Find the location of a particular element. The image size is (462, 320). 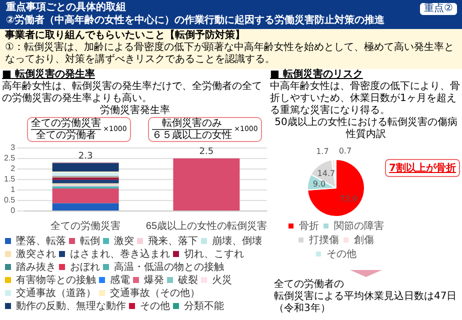

text: 中高年齢女性は、骨密度の低下により、骨折しやすいため、休業日数が1ヶ月を超える重篤な災害になり得る。 is located at coordinates (365, 98).